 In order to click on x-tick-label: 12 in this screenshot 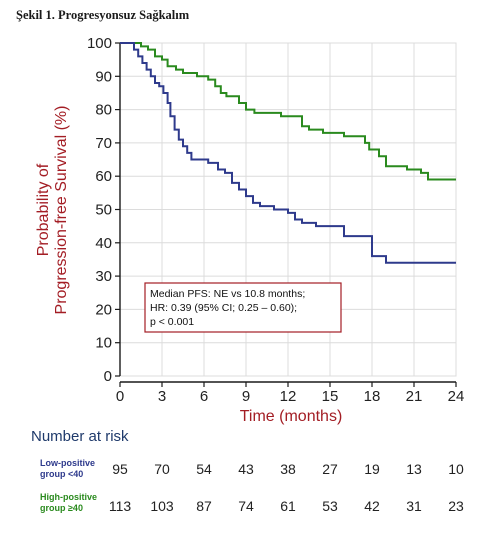, I will do `click(288, 396)`.